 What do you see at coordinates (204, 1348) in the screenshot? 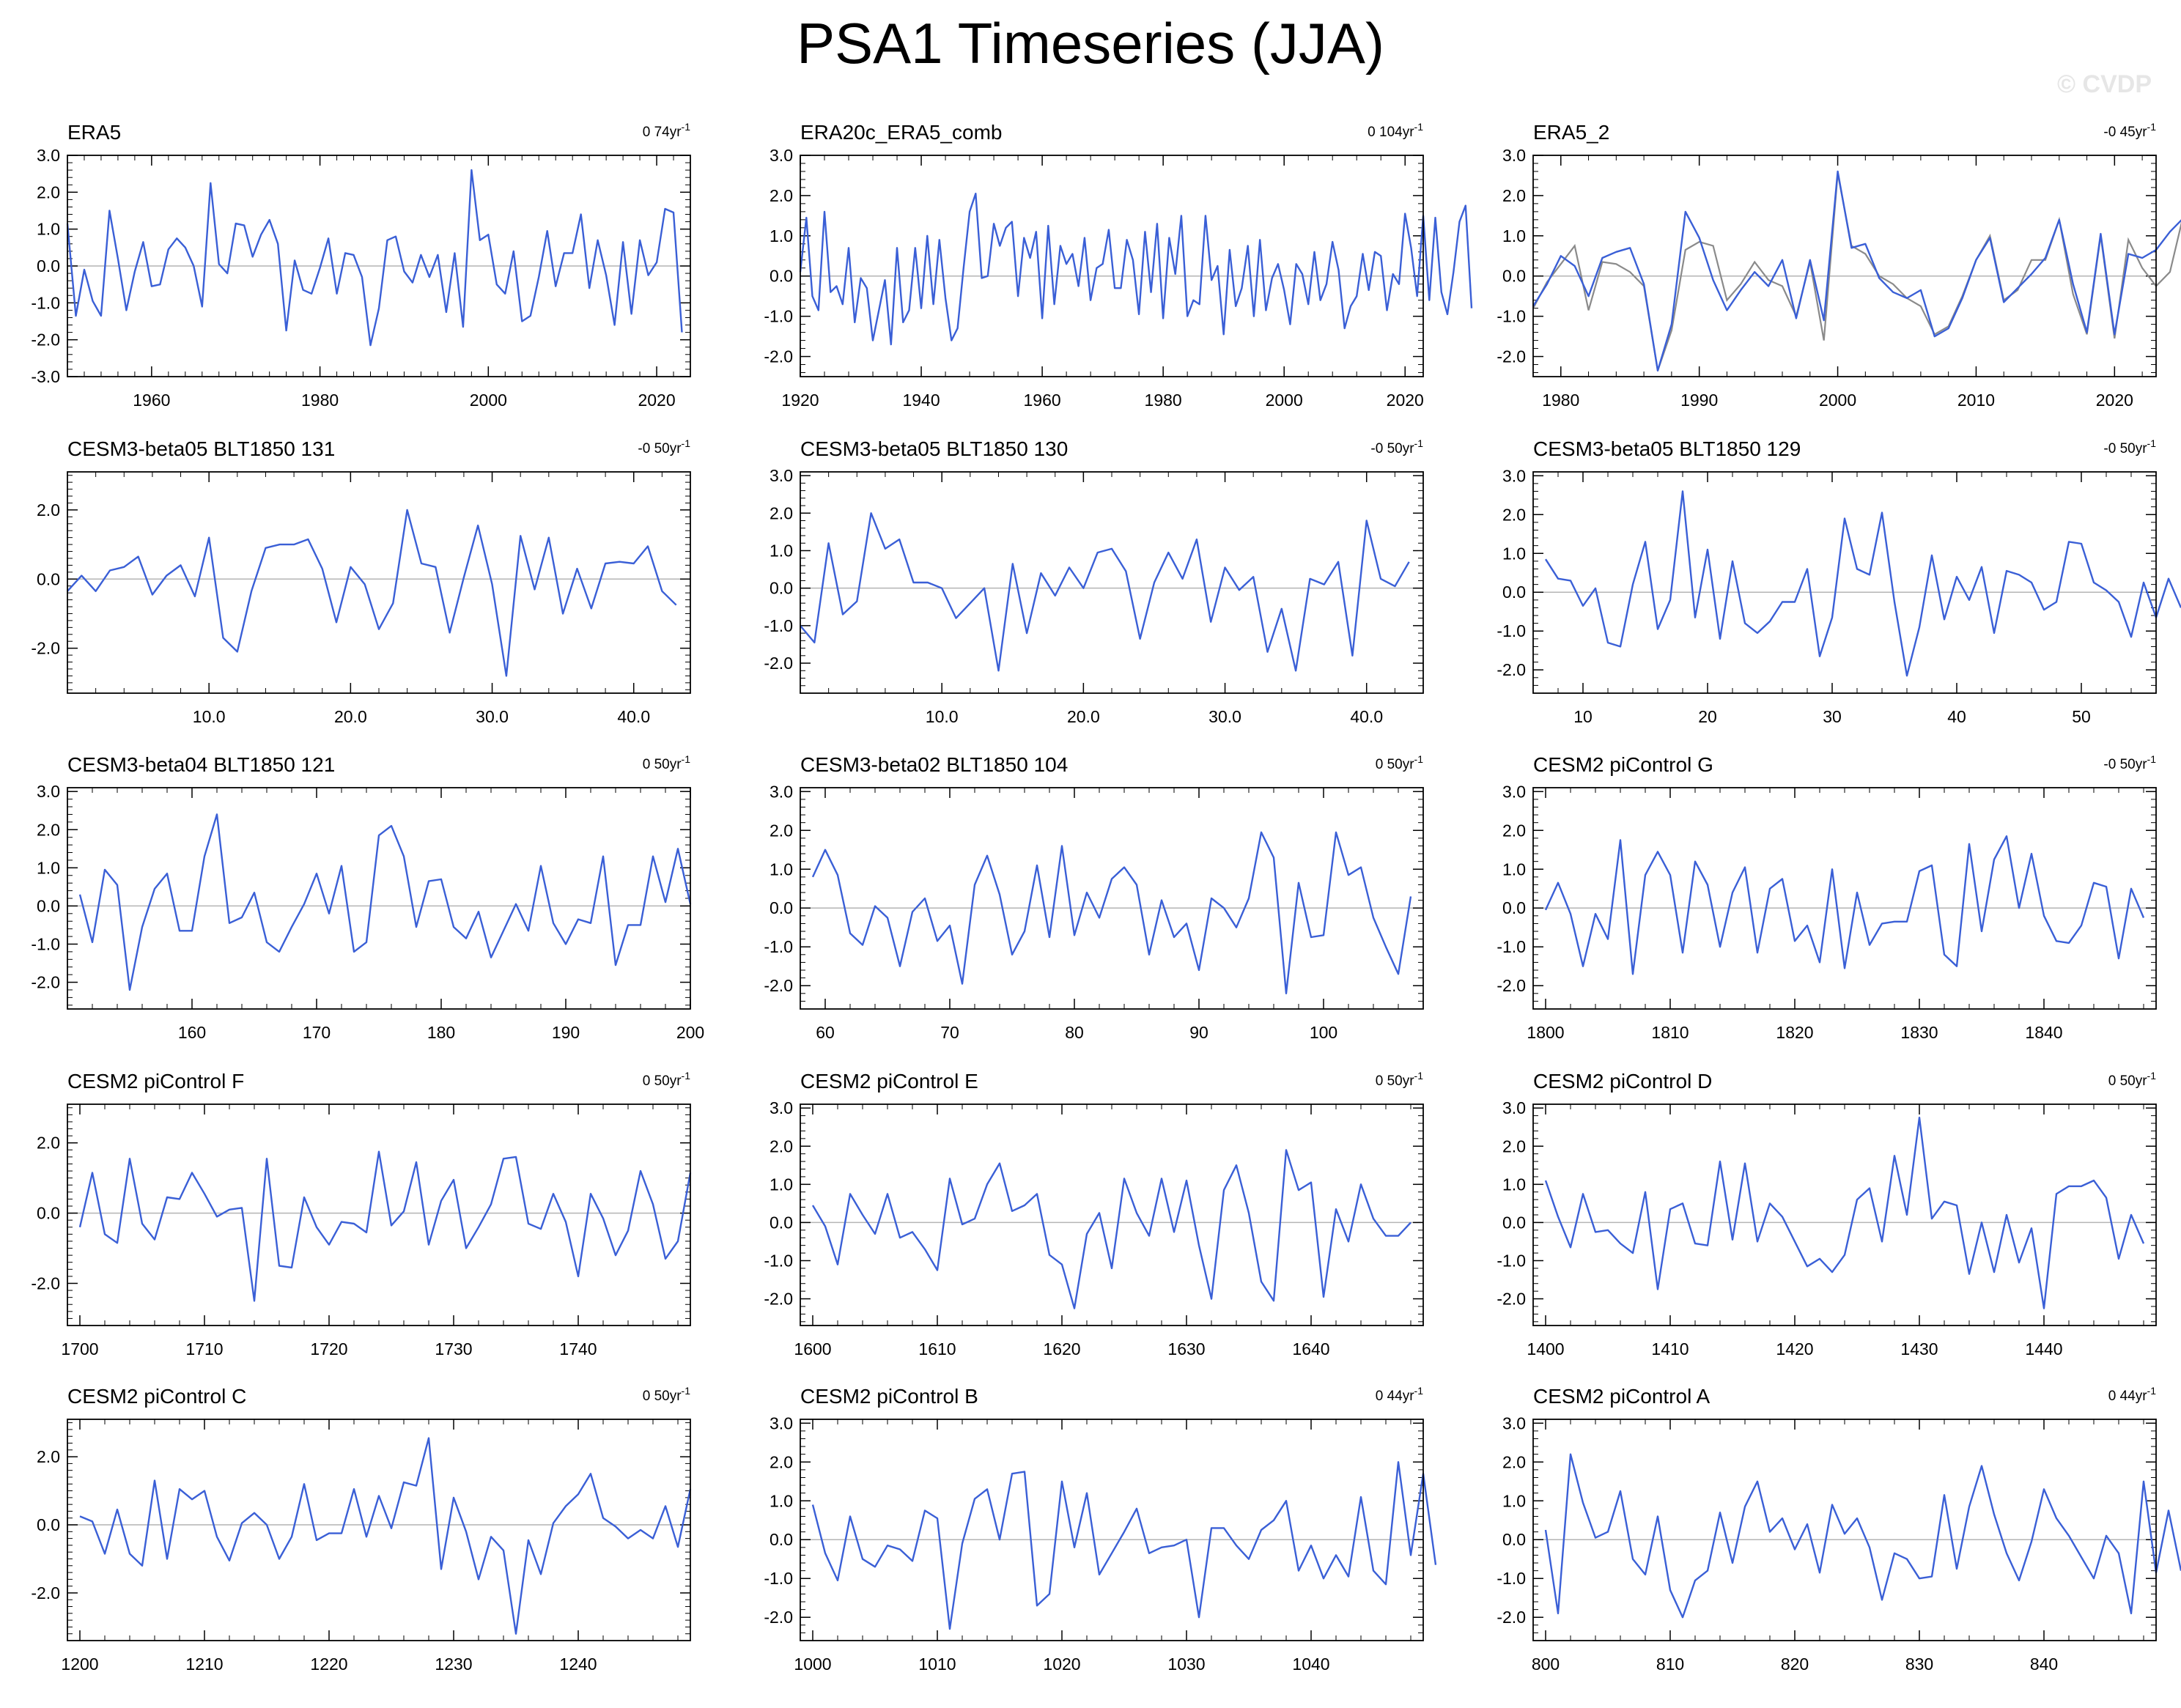
I see `x-tick-label: 1710` at bounding box center [204, 1348].